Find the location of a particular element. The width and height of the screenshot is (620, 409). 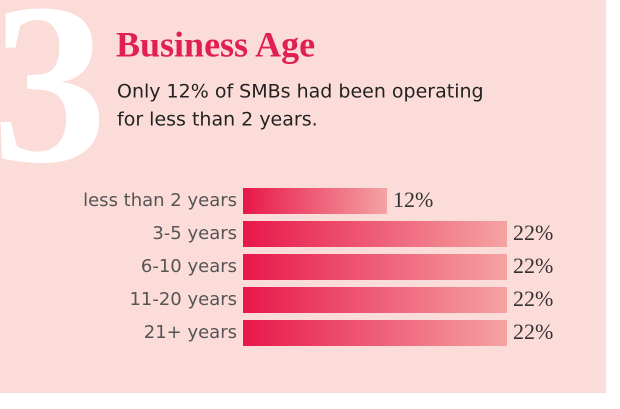

subtitle: for less than 2 years. is located at coordinates (217, 120).